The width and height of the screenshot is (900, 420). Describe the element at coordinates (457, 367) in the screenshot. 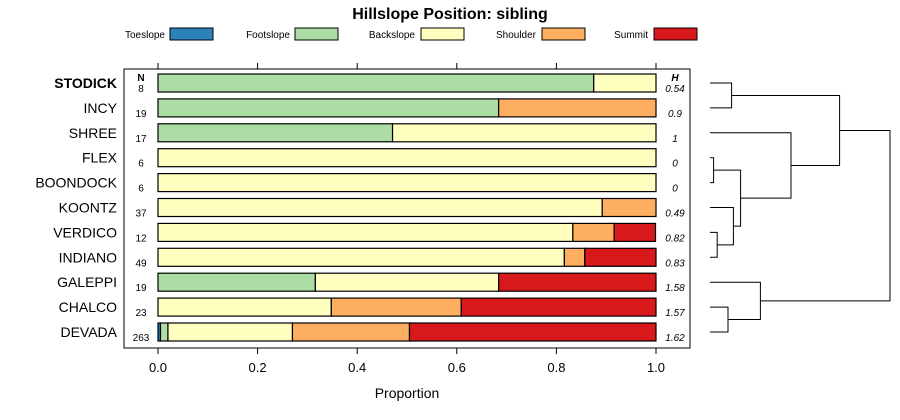

I see `x-tick-label: 0.6` at that location.